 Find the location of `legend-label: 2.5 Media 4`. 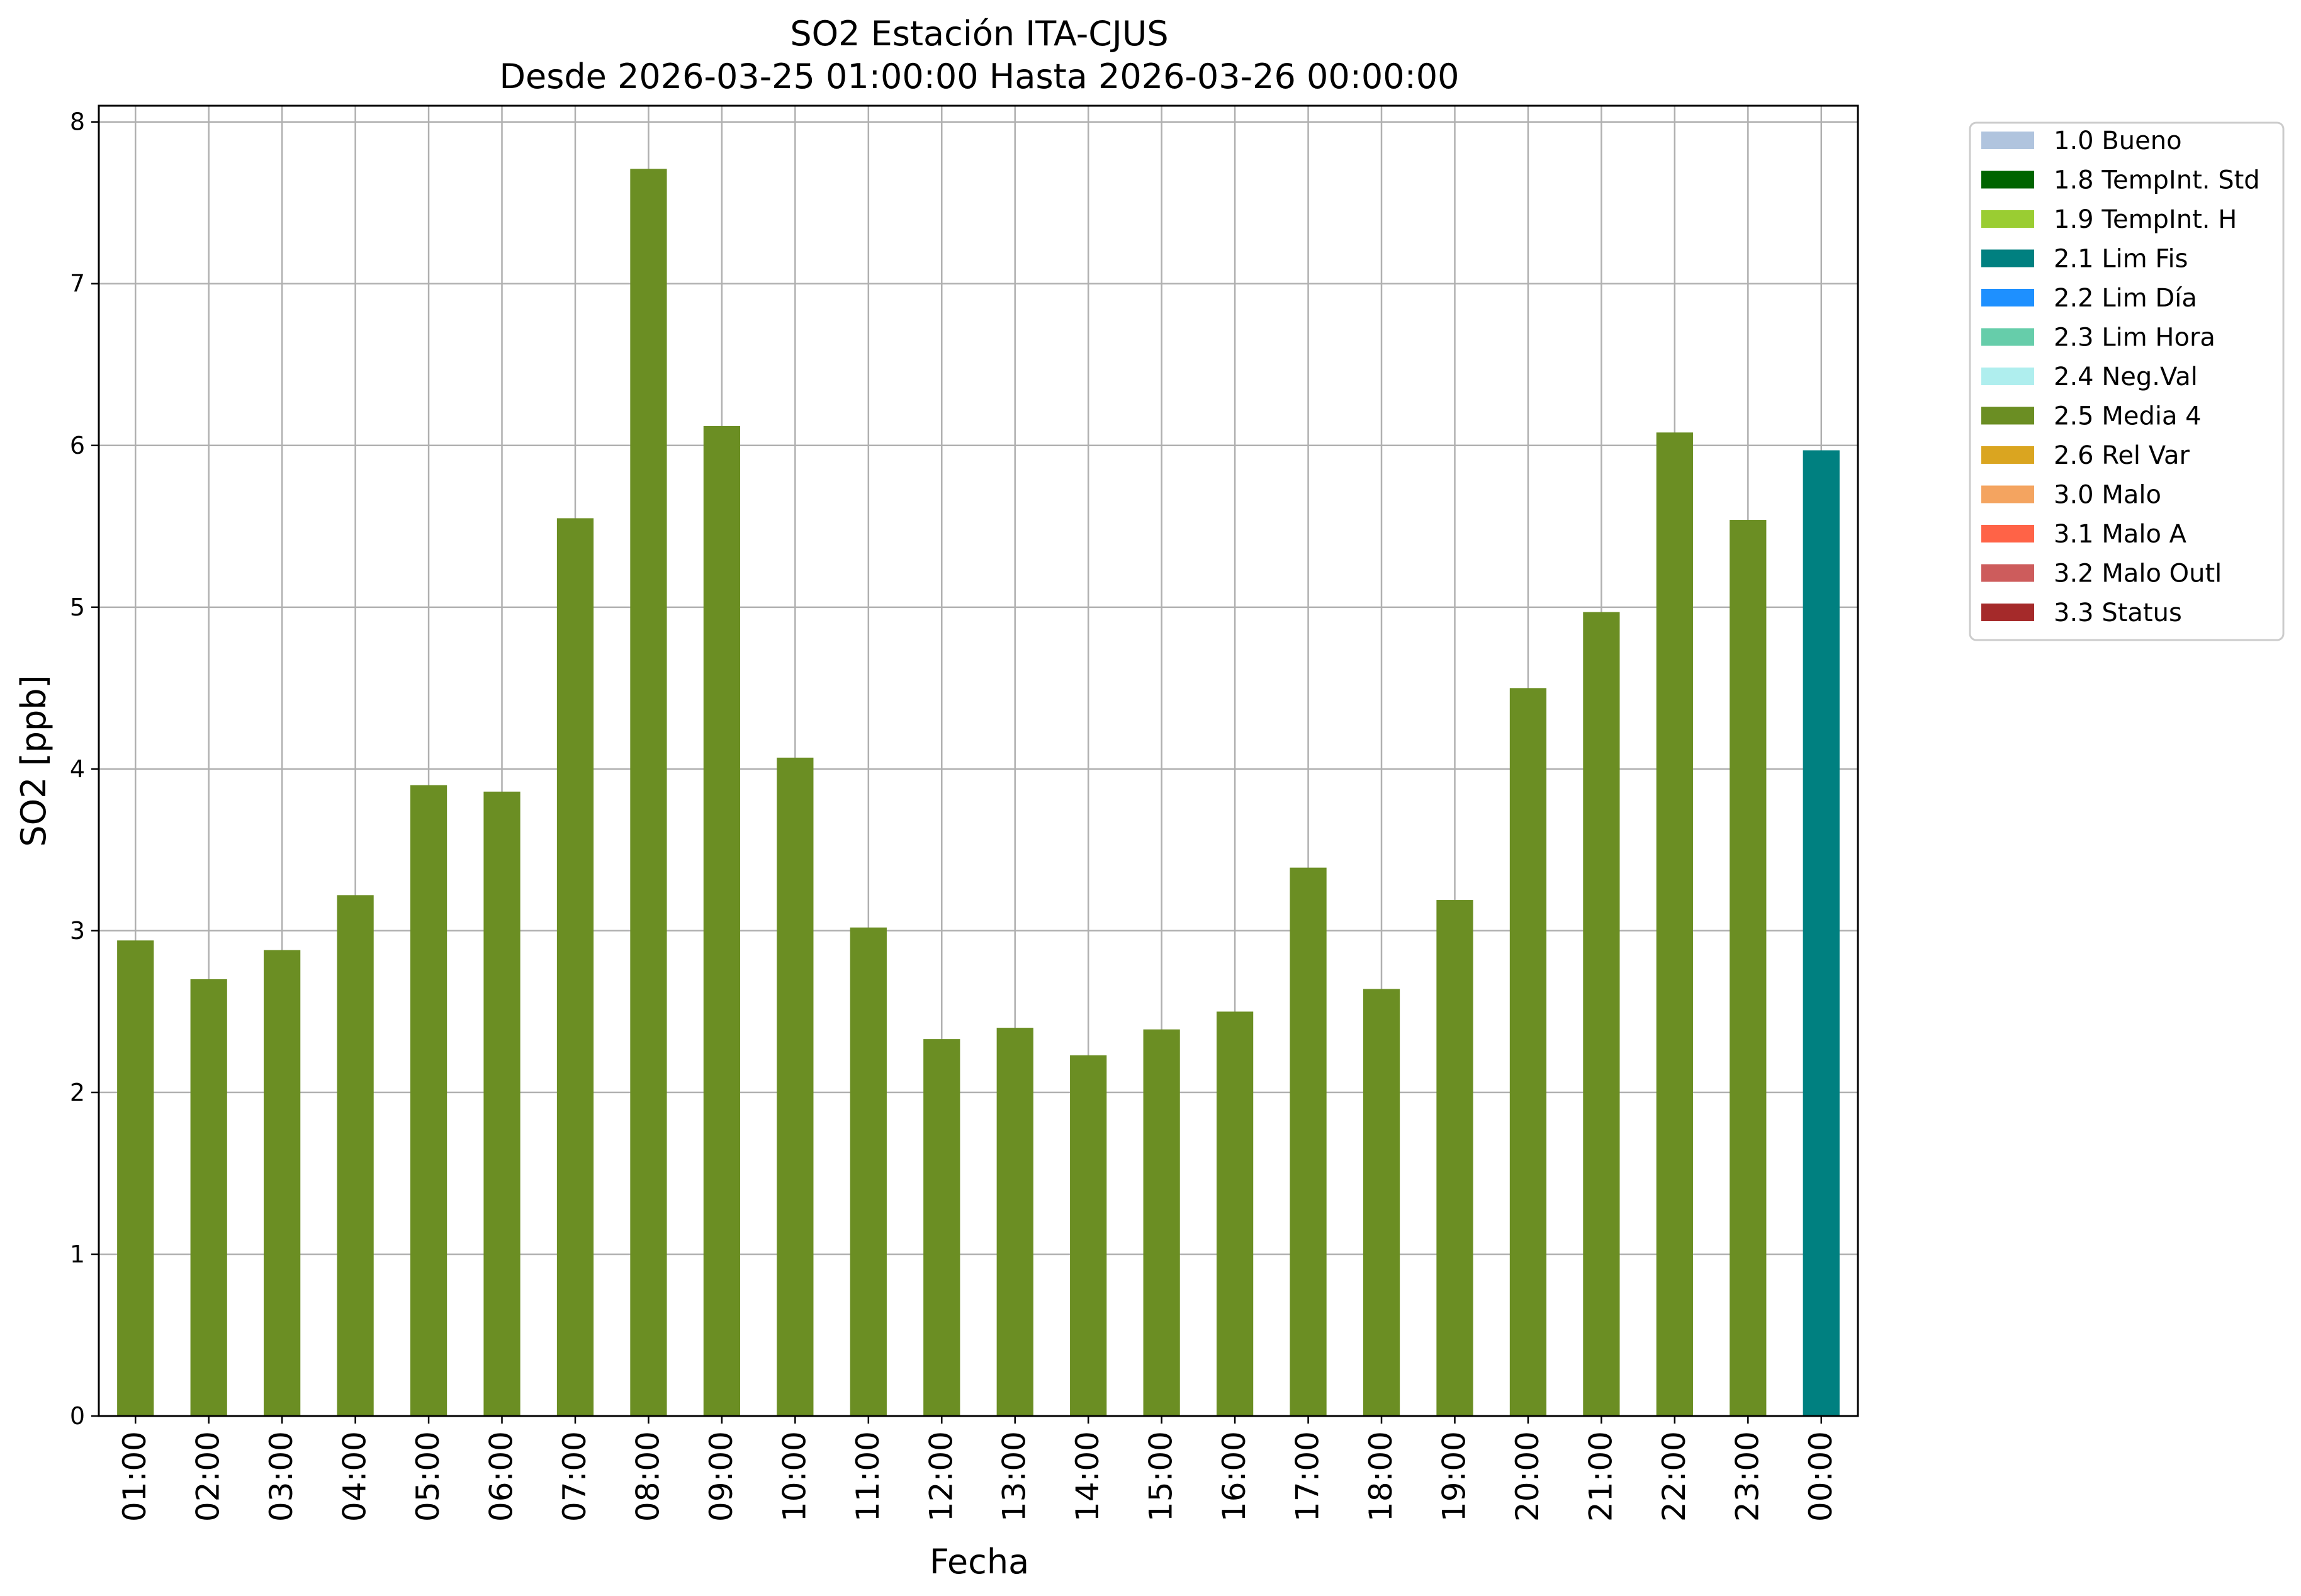

legend-label: 2.5 Media 4 is located at coordinates (2128, 416).